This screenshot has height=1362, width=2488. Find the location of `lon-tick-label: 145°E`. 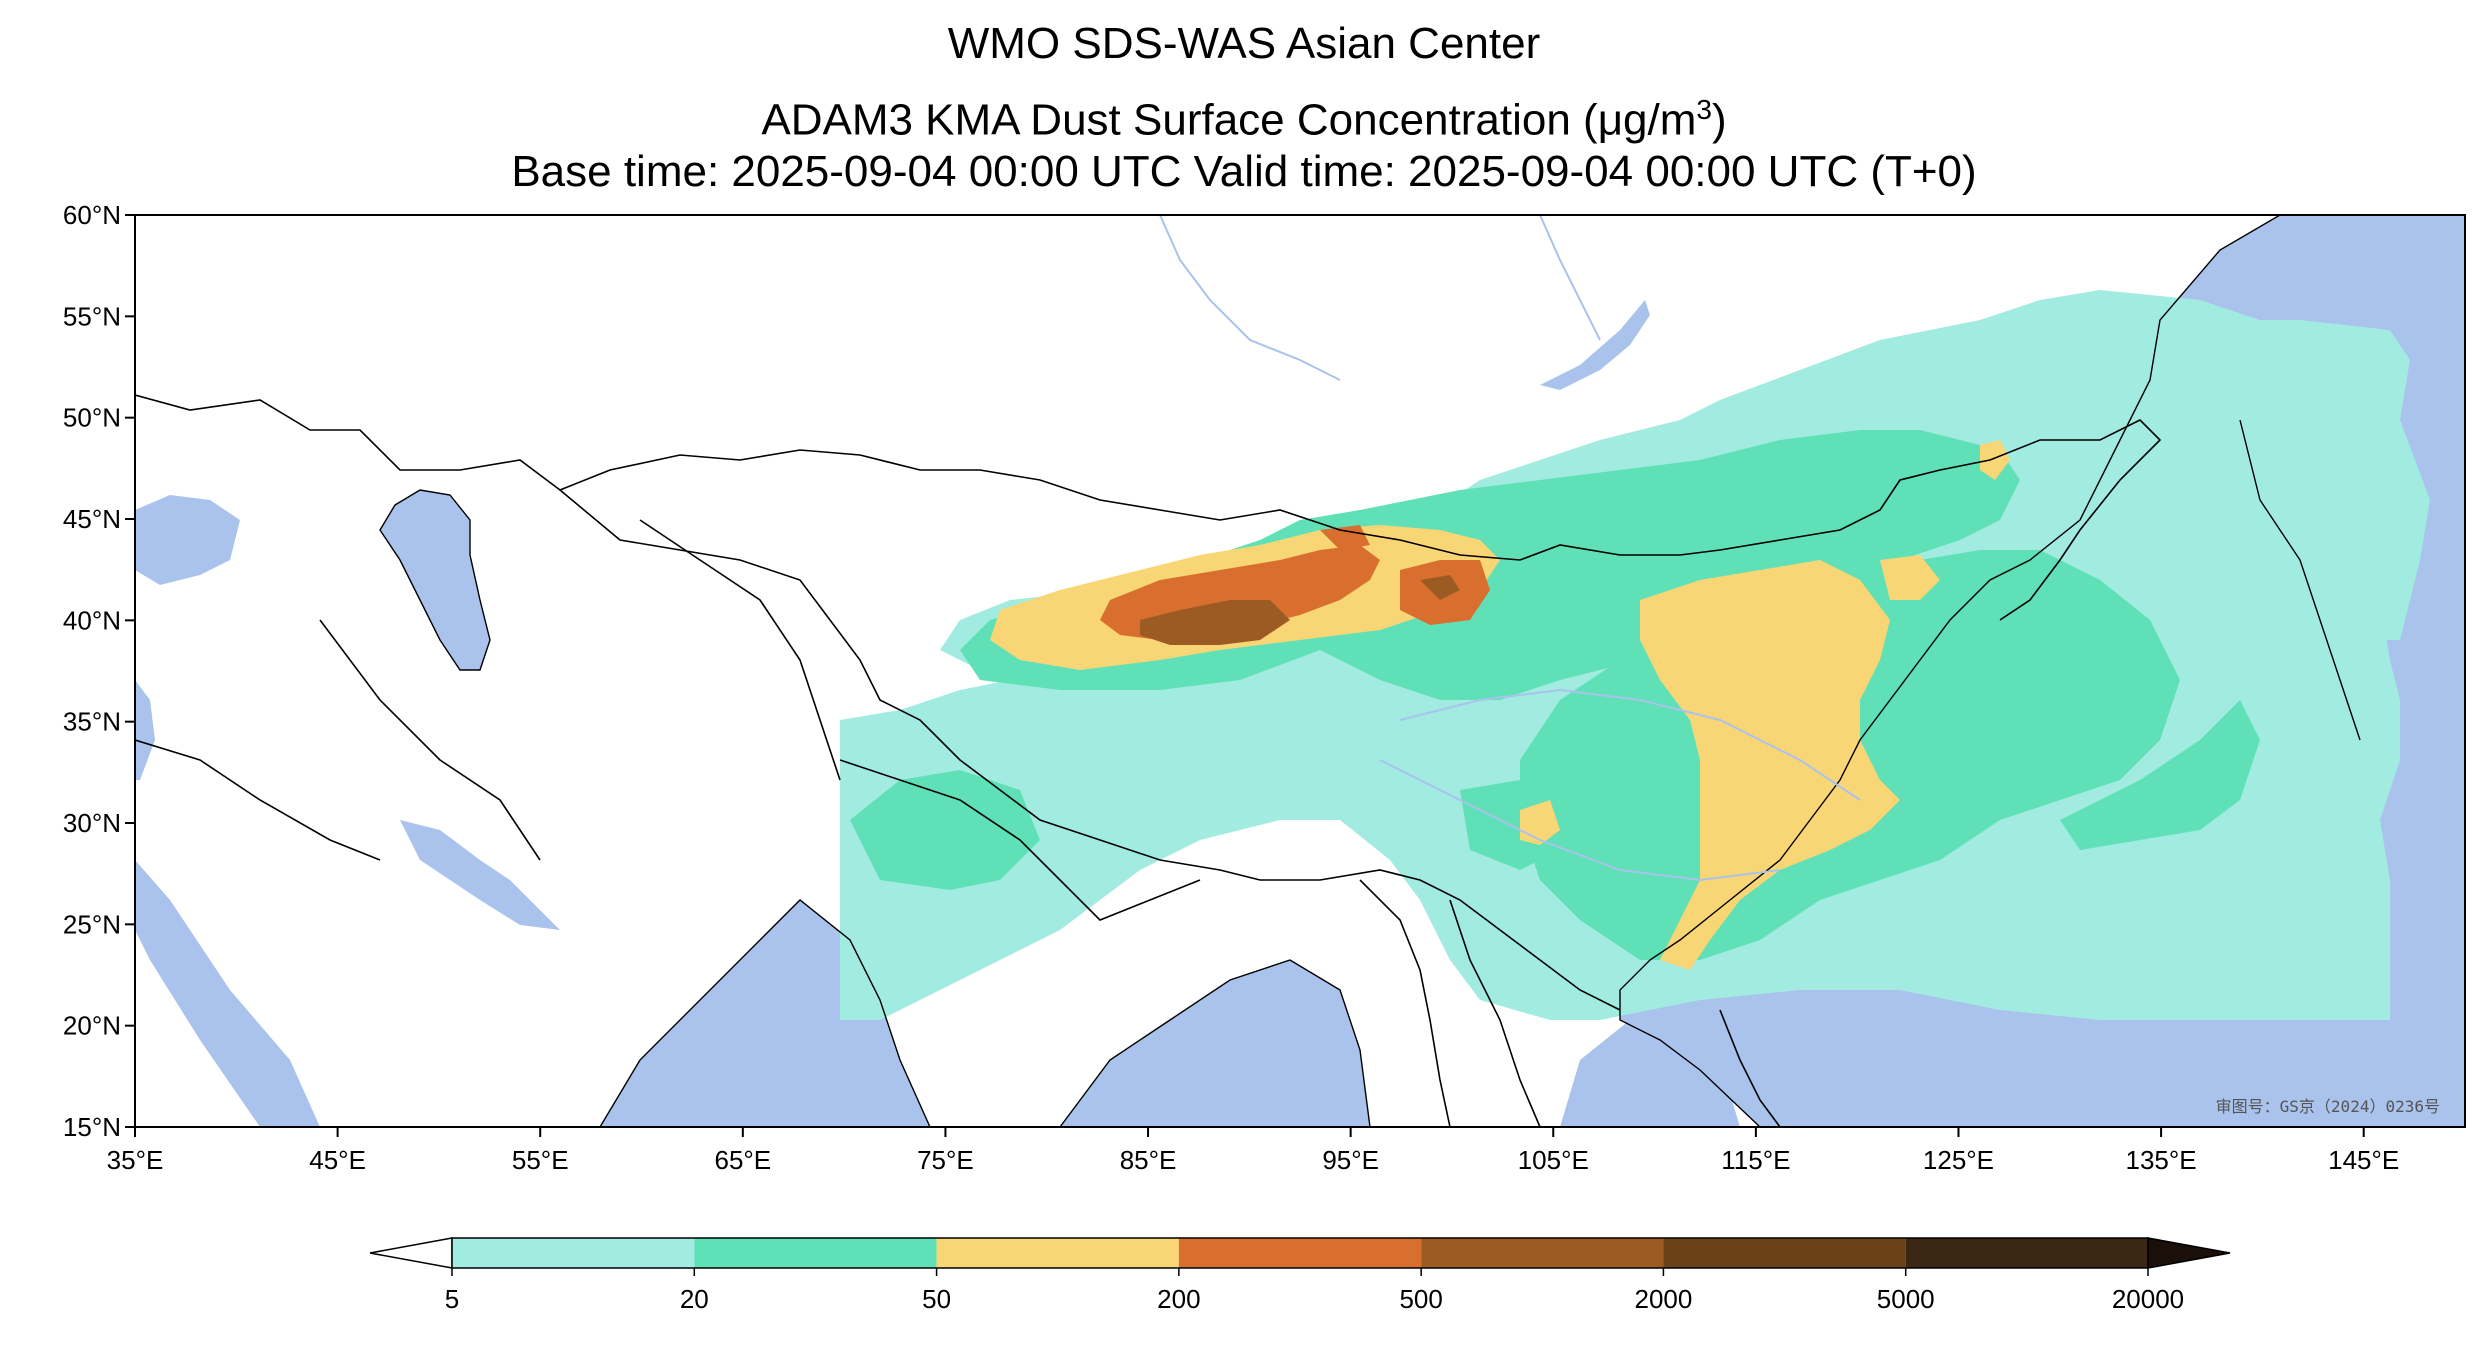

lon-tick-label: 145°E is located at coordinates (2363, 1160).